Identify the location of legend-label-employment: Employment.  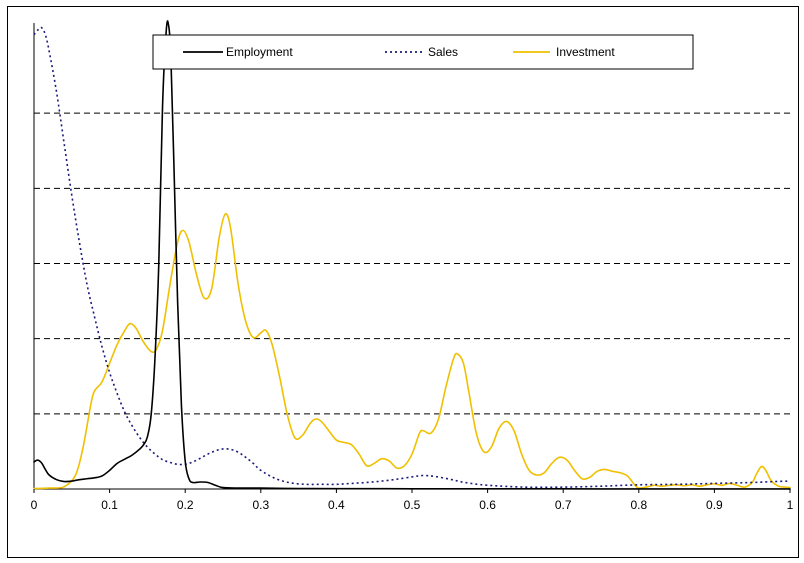
(259, 52).